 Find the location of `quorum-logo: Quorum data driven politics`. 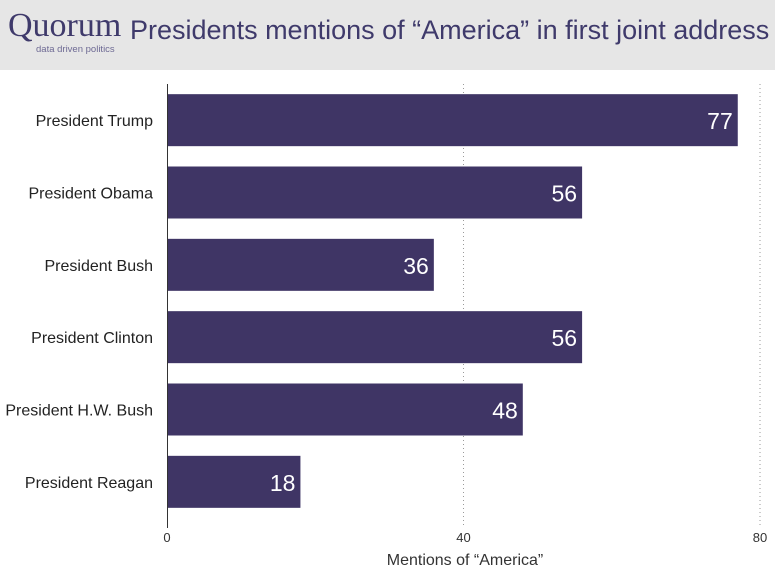

quorum-logo: Quorum data driven politics is located at coordinates (65, 35).